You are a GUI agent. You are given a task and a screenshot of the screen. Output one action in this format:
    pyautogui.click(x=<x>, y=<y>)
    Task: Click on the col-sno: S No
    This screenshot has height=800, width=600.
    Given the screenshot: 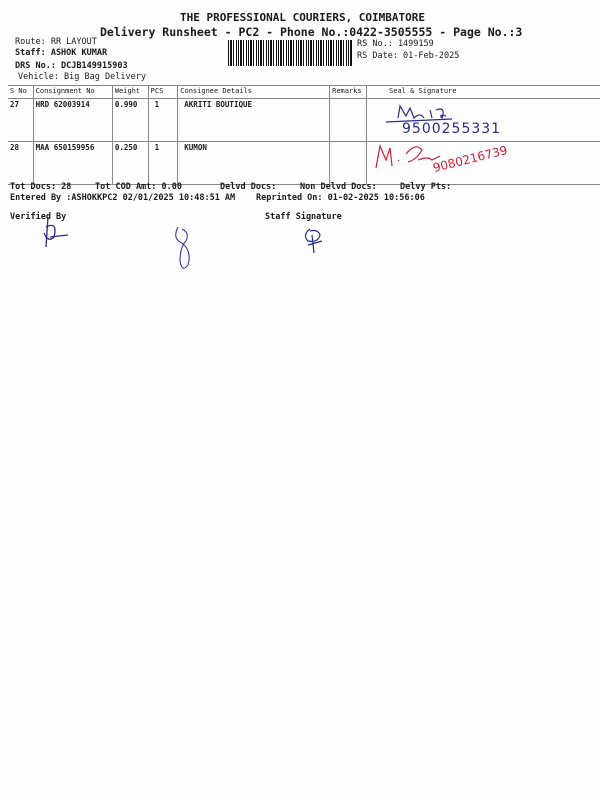 What is the action you would take?
    pyautogui.click(x=21, y=92)
    